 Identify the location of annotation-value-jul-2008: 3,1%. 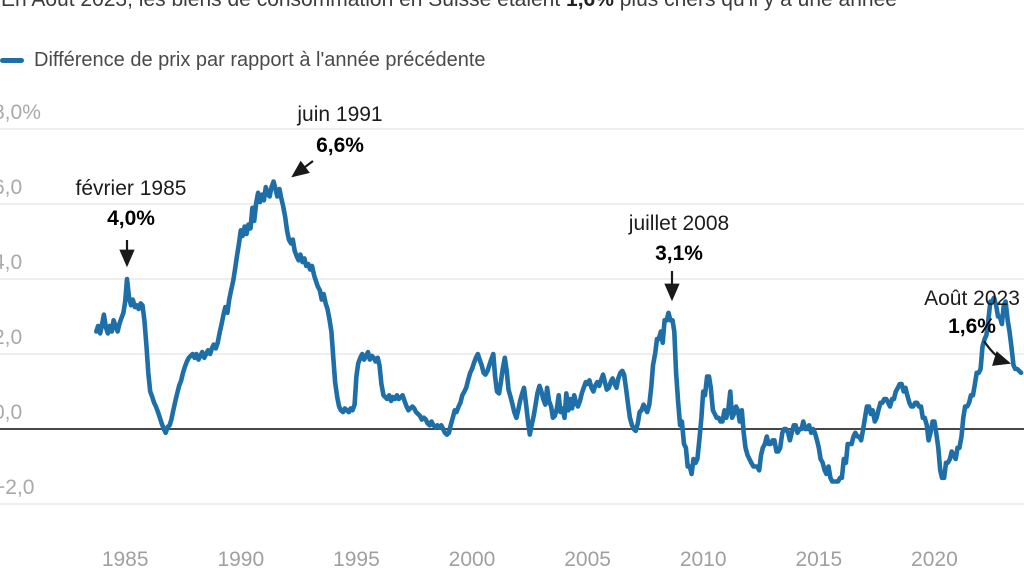
(679, 253).